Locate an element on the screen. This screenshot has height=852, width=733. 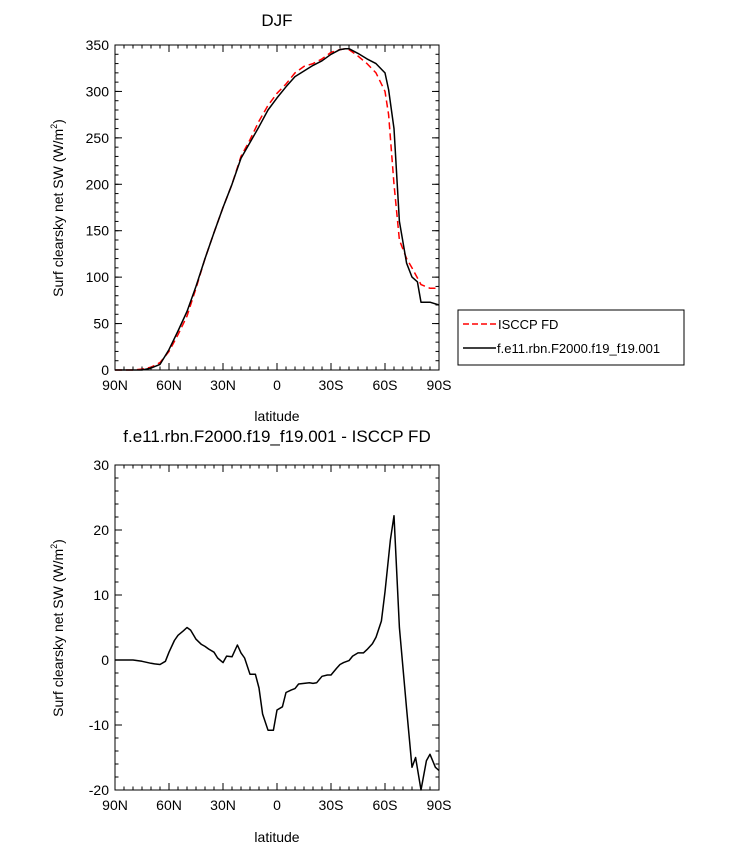
chart1-ytick-label-2: 0 is located at coordinates (105, 660).